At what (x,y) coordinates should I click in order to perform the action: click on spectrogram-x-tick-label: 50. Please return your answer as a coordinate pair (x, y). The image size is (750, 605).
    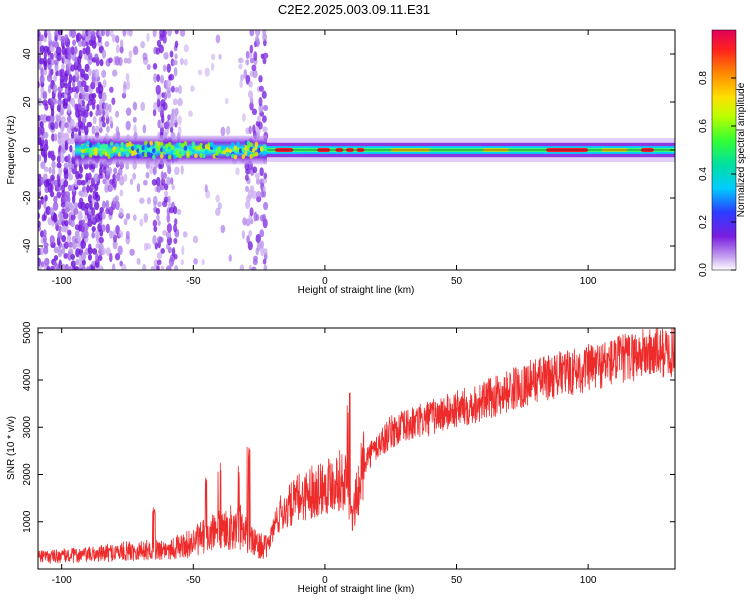
    Looking at the image, I should click on (457, 281).